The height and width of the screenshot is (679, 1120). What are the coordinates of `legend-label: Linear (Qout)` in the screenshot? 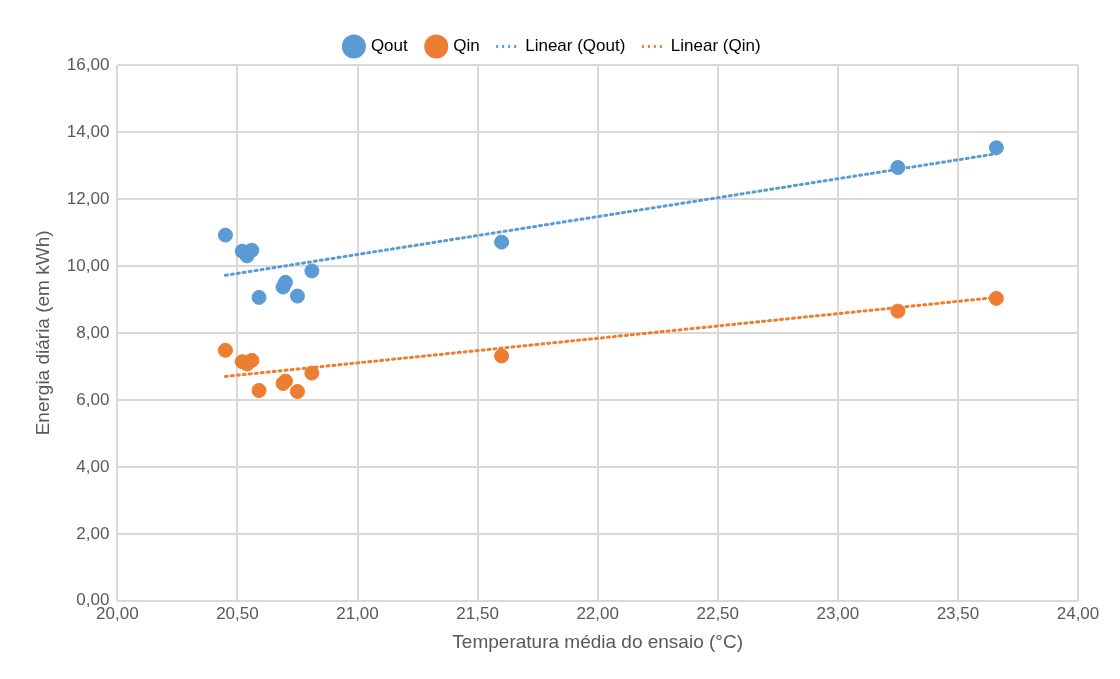 It's located at (575, 46).